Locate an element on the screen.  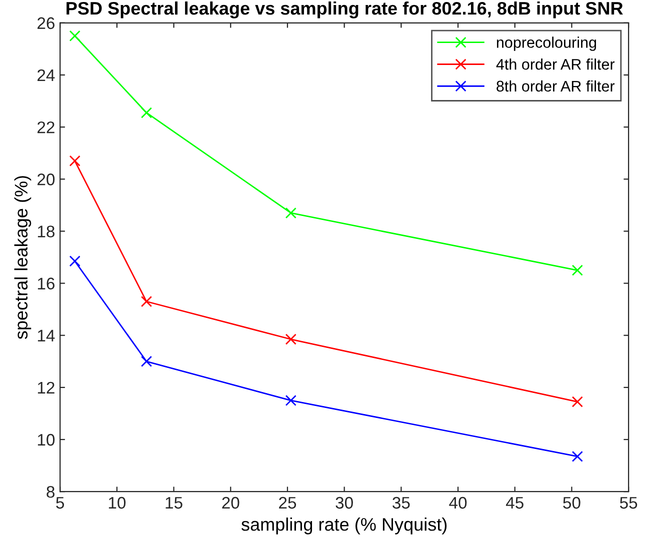
legend-label: 8th order AR filter is located at coordinates (555, 86).